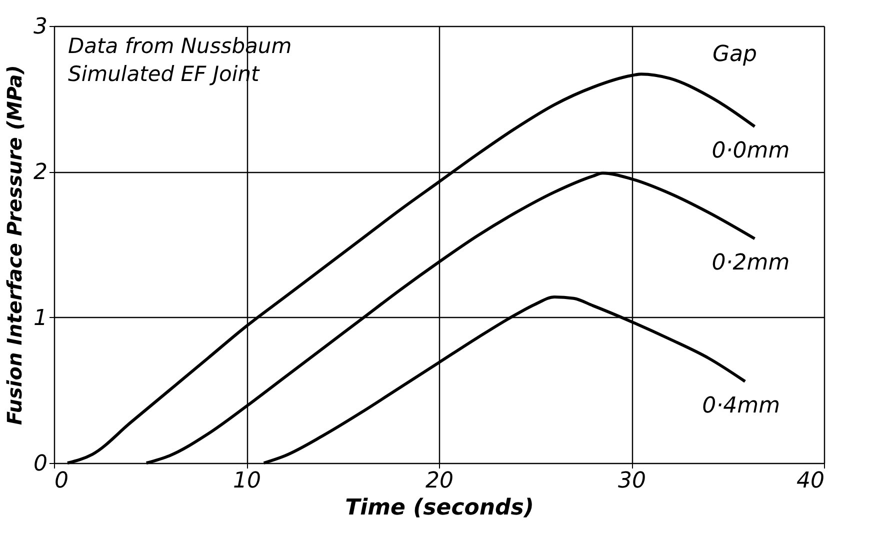  What do you see at coordinates (41, 464) in the screenshot?
I see `y-tick-label: 0` at bounding box center [41, 464].